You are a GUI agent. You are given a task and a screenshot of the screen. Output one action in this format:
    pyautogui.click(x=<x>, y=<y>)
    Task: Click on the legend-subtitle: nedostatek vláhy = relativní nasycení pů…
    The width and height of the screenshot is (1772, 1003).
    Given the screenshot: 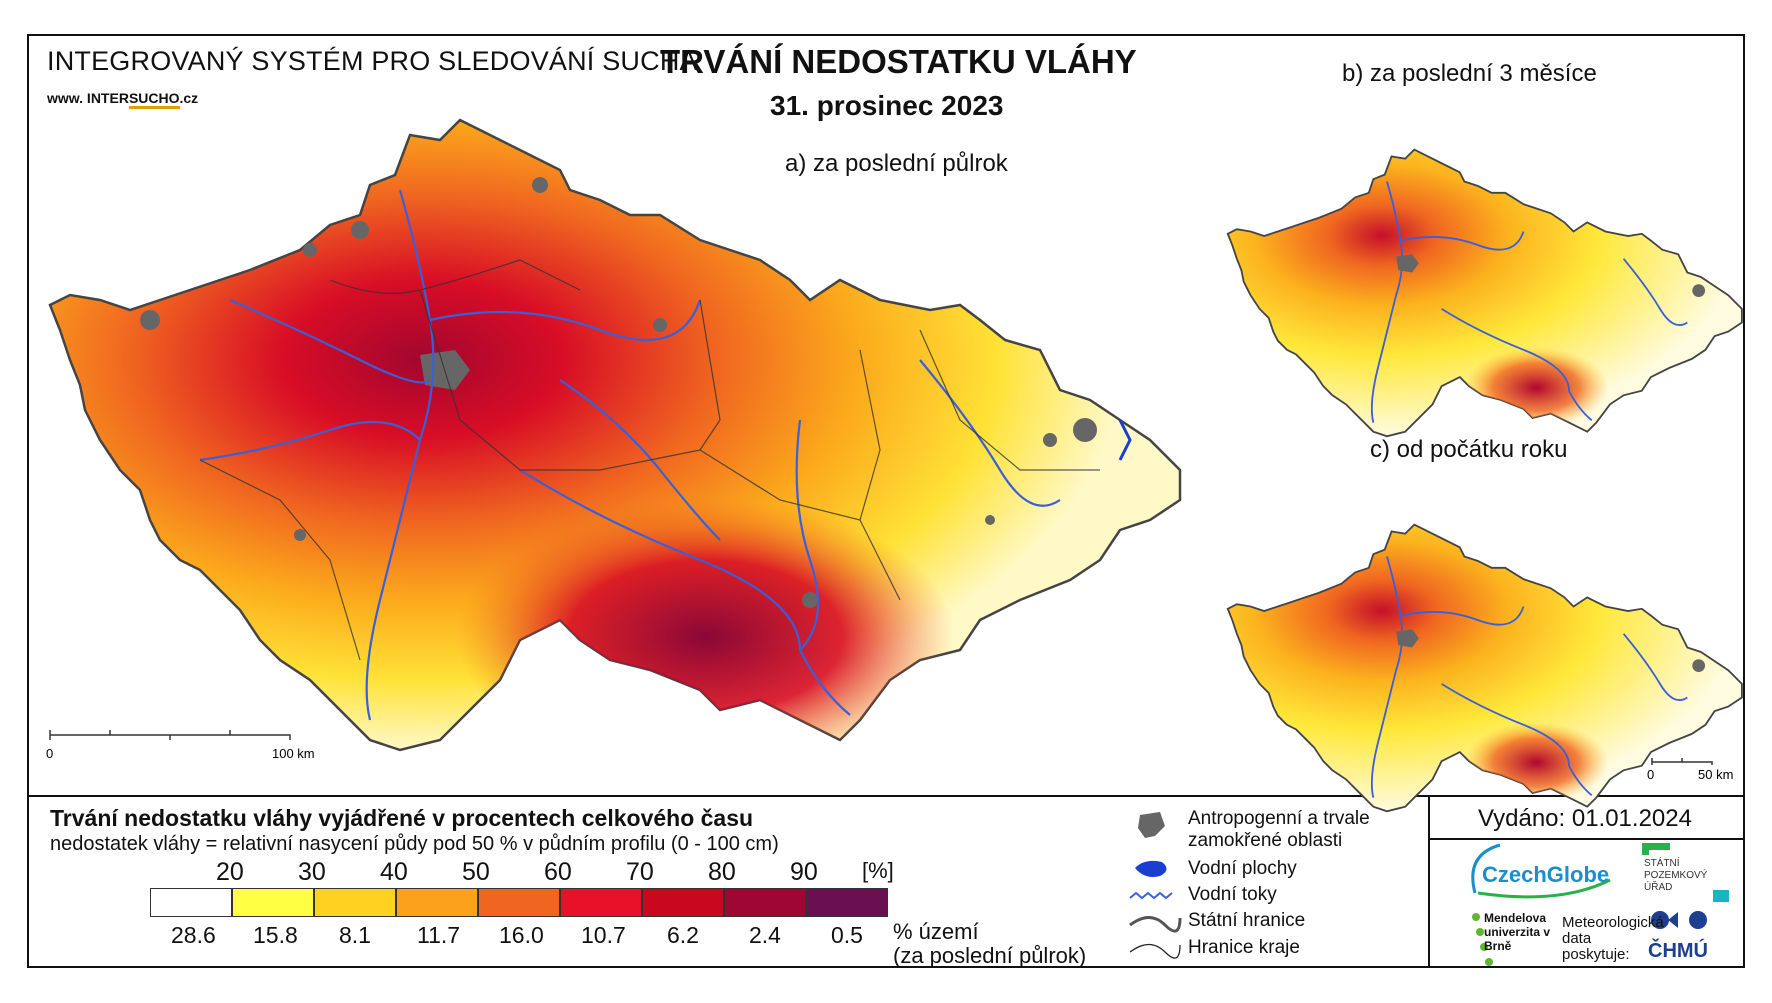 What is the action you would take?
    pyautogui.click(x=414, y=844)
    